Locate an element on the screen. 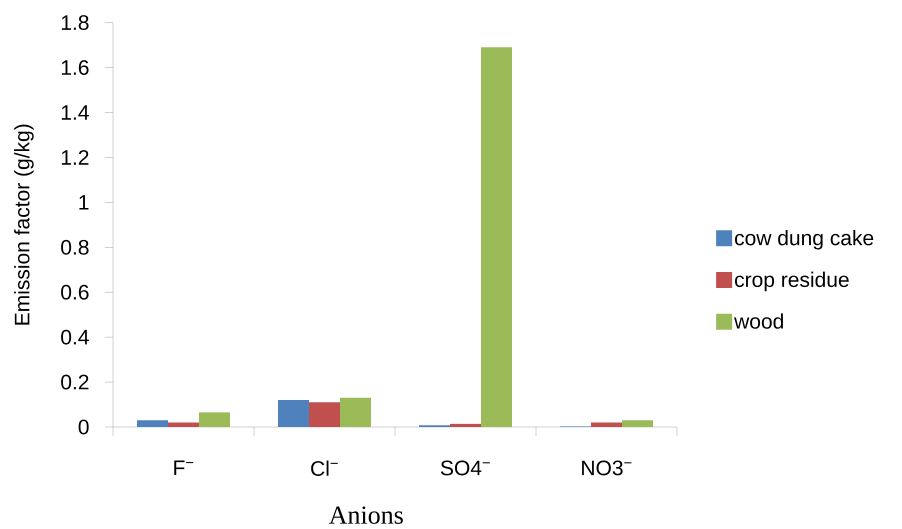 The image size is (902, 529). y-tick-label: 1.4 is located at coordinates (75, 112).